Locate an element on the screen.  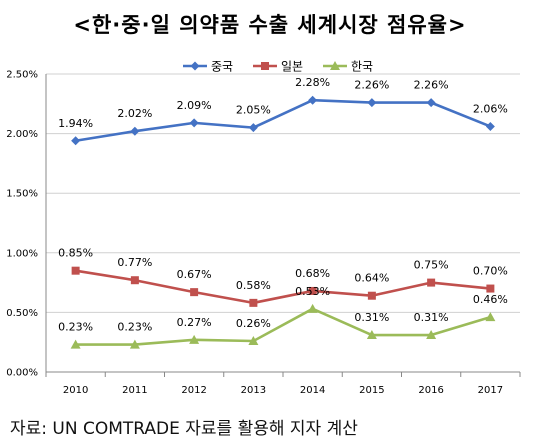
data-label: 0.53% is located at coordinates (312, 291).